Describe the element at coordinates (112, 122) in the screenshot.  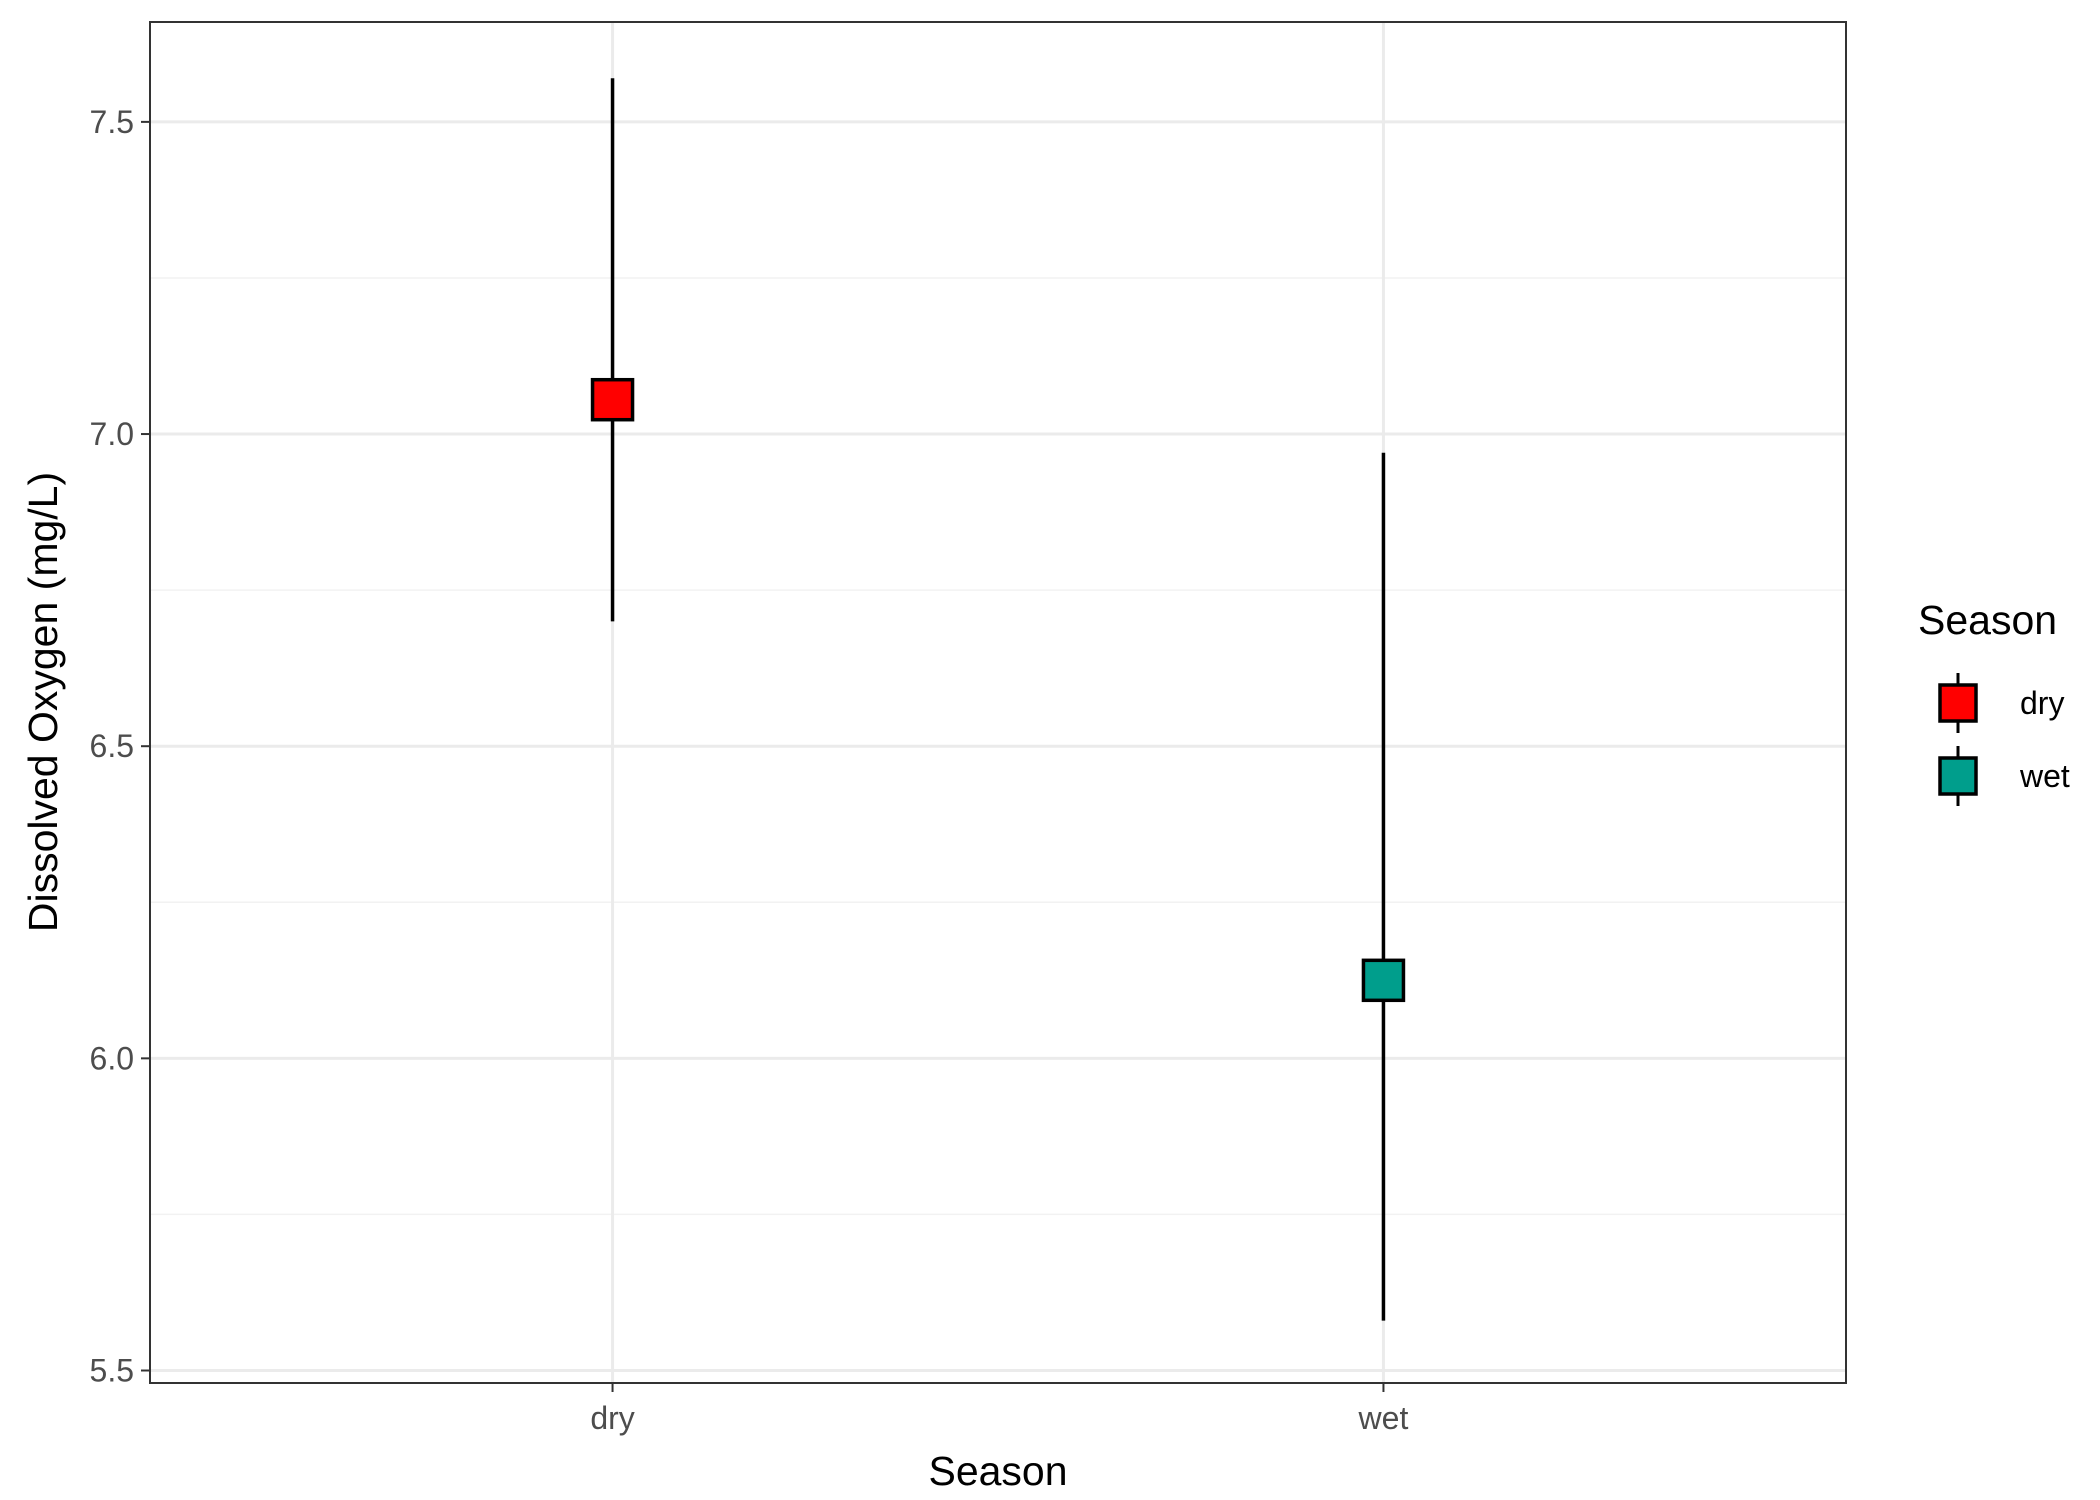
I see `y-tick-label: 7.5` at that location.